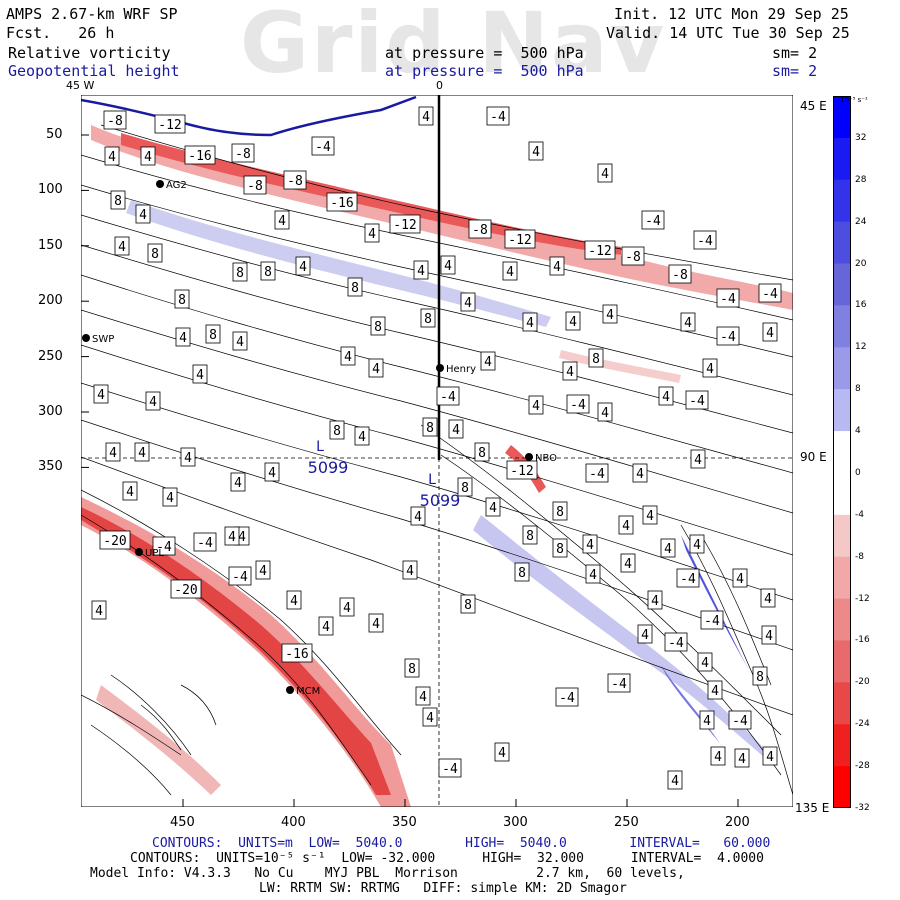  I want to click on colorbar-label: 32, so click(861, 137).